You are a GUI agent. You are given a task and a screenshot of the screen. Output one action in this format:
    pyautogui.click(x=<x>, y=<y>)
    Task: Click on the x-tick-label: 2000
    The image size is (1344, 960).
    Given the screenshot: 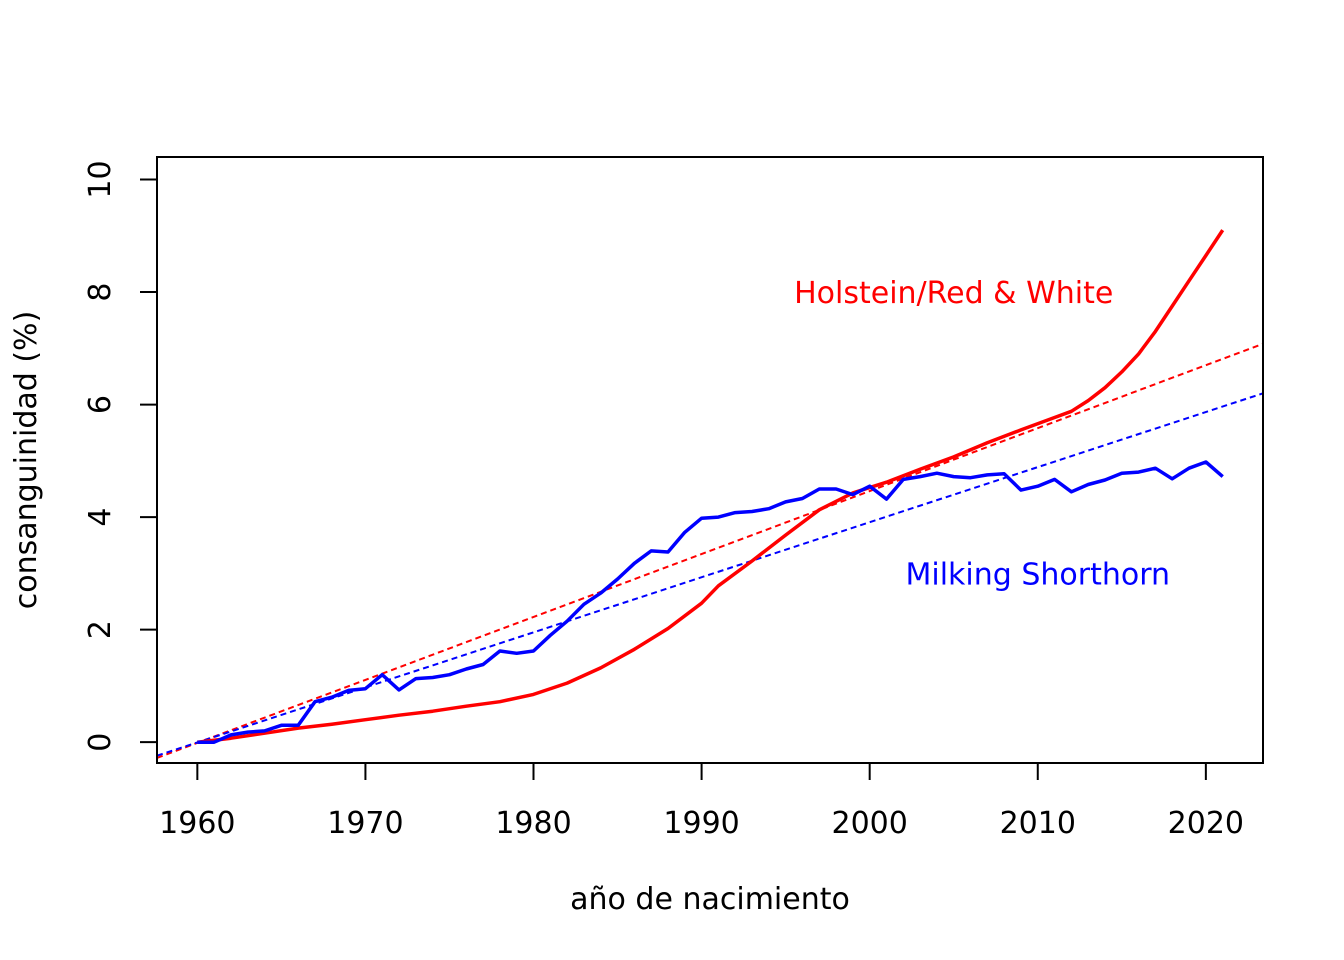 What is the action you would take?
    pyautogui.click(x=870, y=823)
    